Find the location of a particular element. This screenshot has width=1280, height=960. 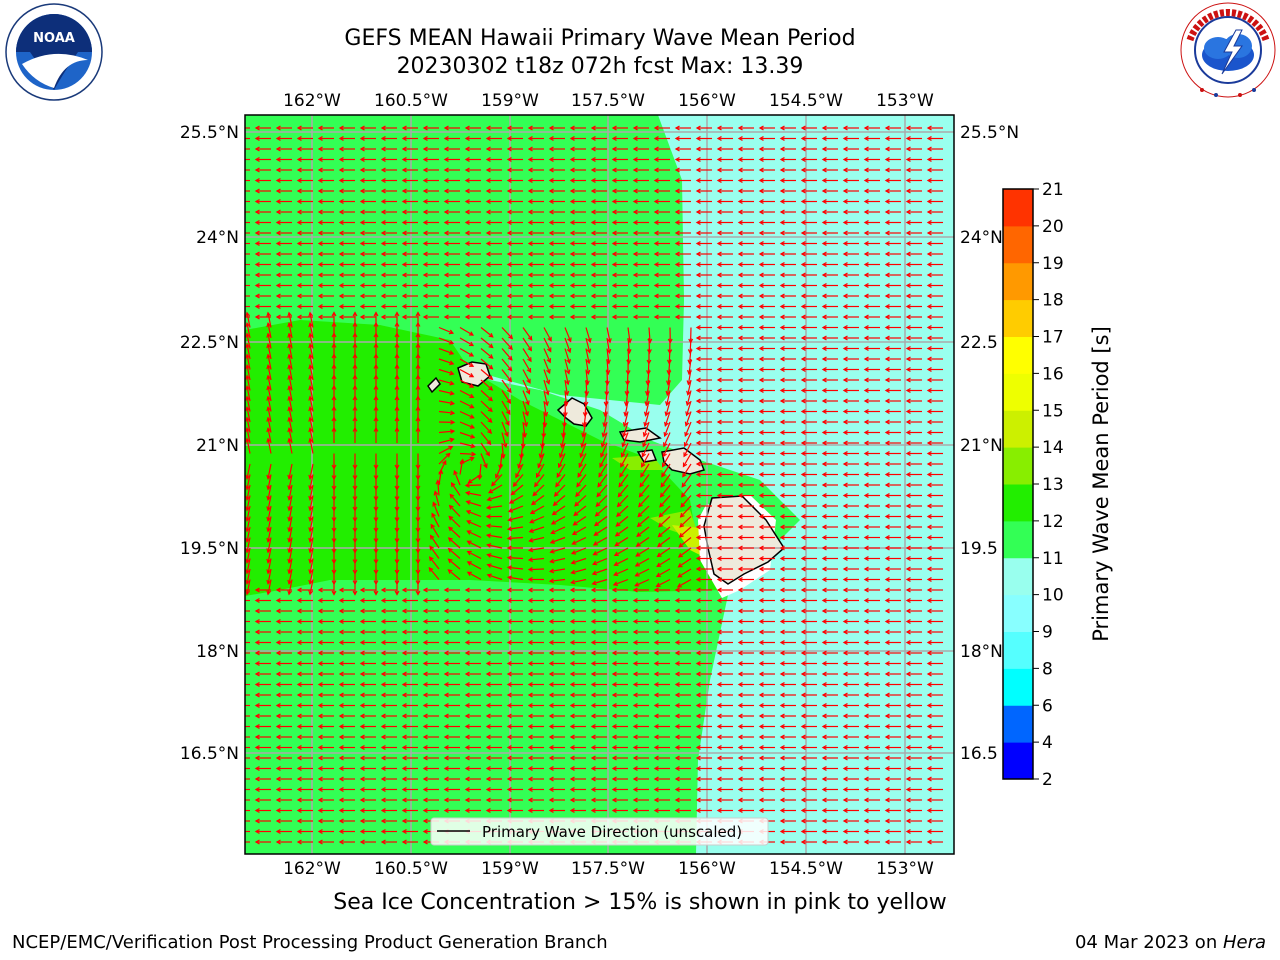

colorbar-label: Primary Wave Mean Period [s] is located at coordinates (1101, 484).